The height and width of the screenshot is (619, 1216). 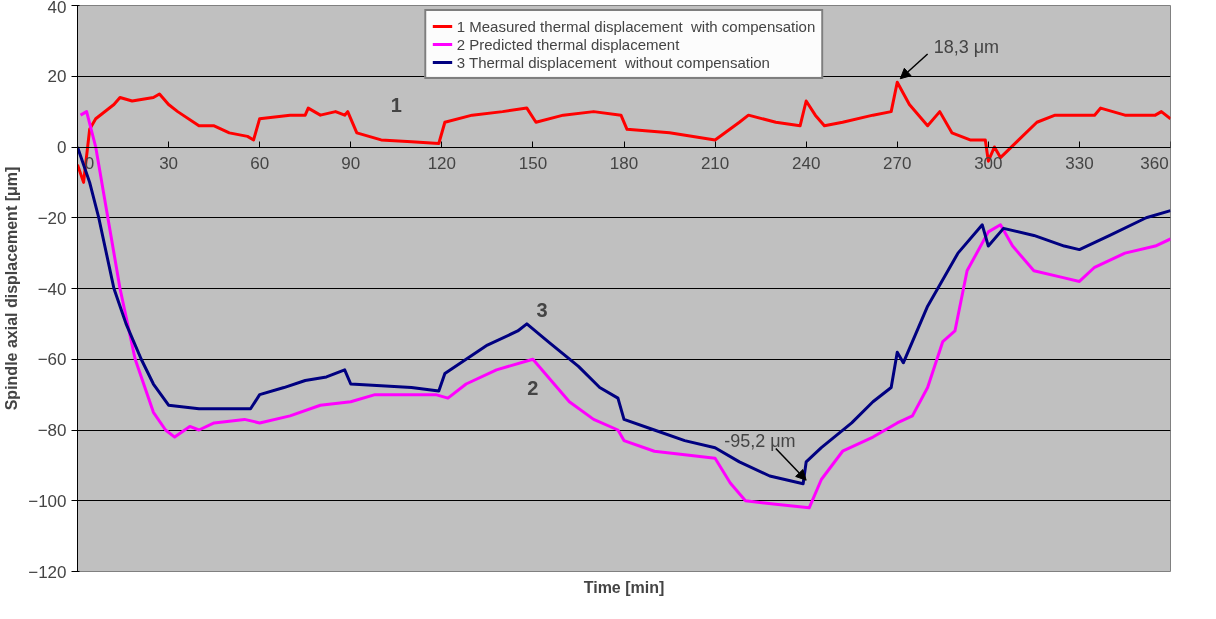 I want to click on x-tick-label: 180, so click(x=624, y=163).